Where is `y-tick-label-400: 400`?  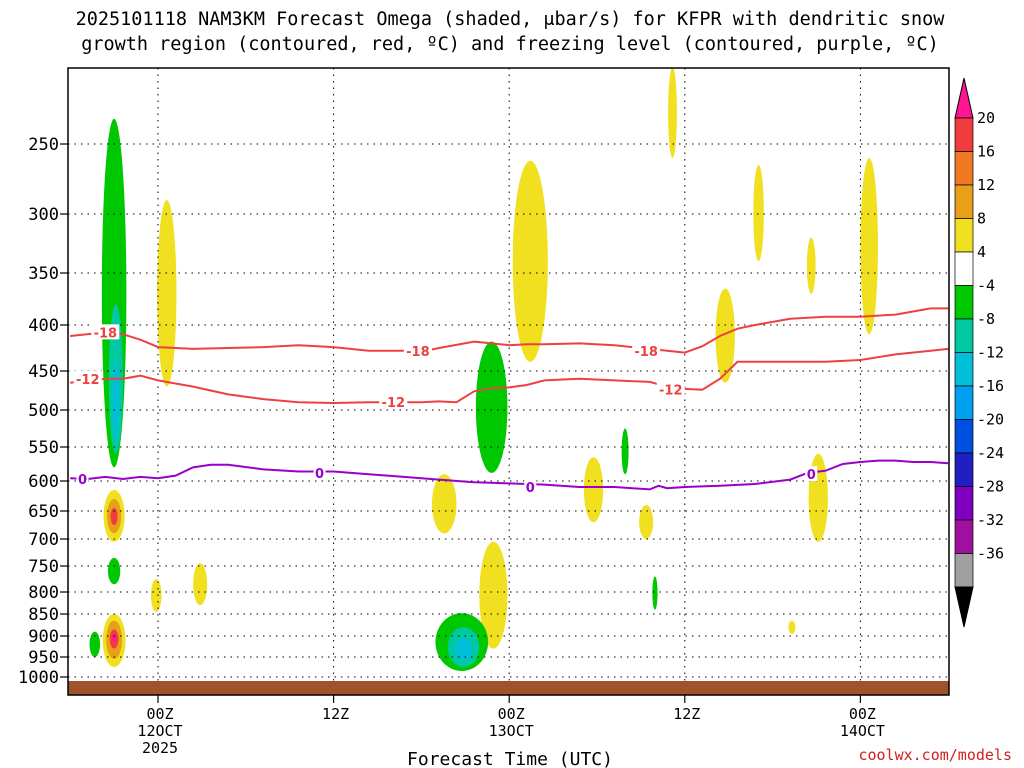 y-tick-label-400: 400 is located at coordinates (43, 326).